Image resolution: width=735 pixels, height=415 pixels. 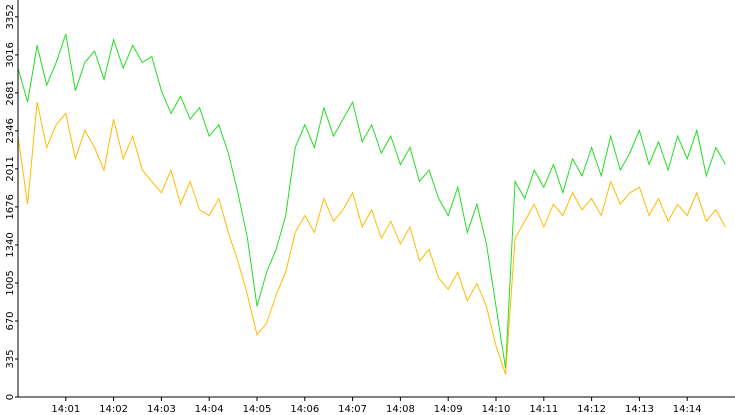 I want to click on x-tick-label: 14:05, so click(x=257, y=409).